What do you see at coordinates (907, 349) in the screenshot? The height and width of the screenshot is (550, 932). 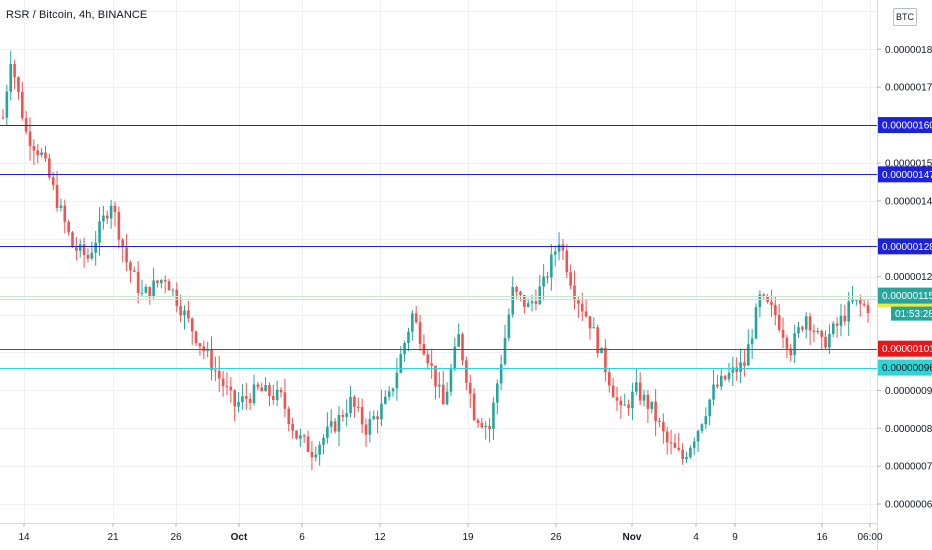 I see `level-price-tag-text: 0.00000101` at bounding box center [907, 349].